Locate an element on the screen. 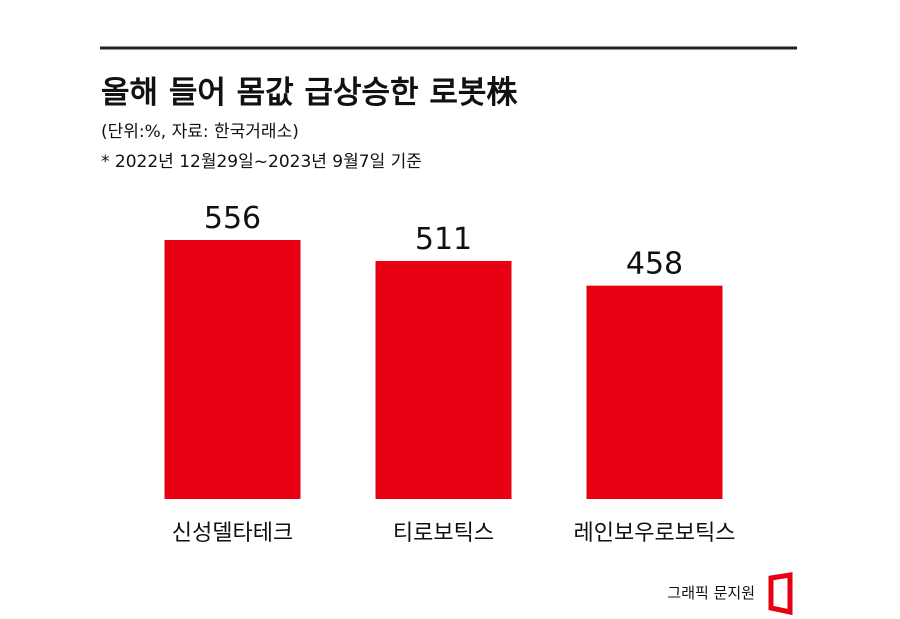 The width and height of the screenshot is (900, 619). value-label: 556 is located at coordinates (232, 218).